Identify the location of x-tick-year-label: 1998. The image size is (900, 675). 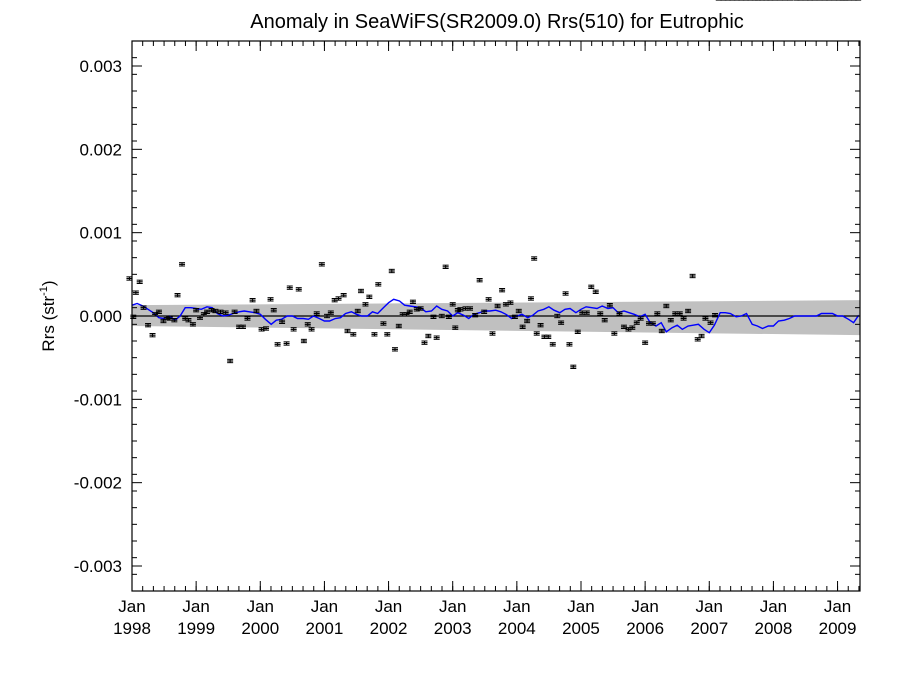
(132, 628).